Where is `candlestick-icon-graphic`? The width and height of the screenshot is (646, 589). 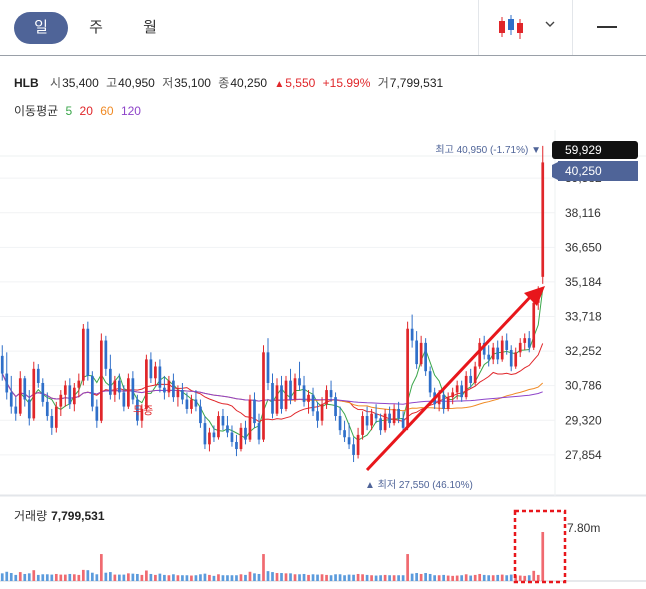 candlestick-icon-graphic is located at coordinates (511, 27).